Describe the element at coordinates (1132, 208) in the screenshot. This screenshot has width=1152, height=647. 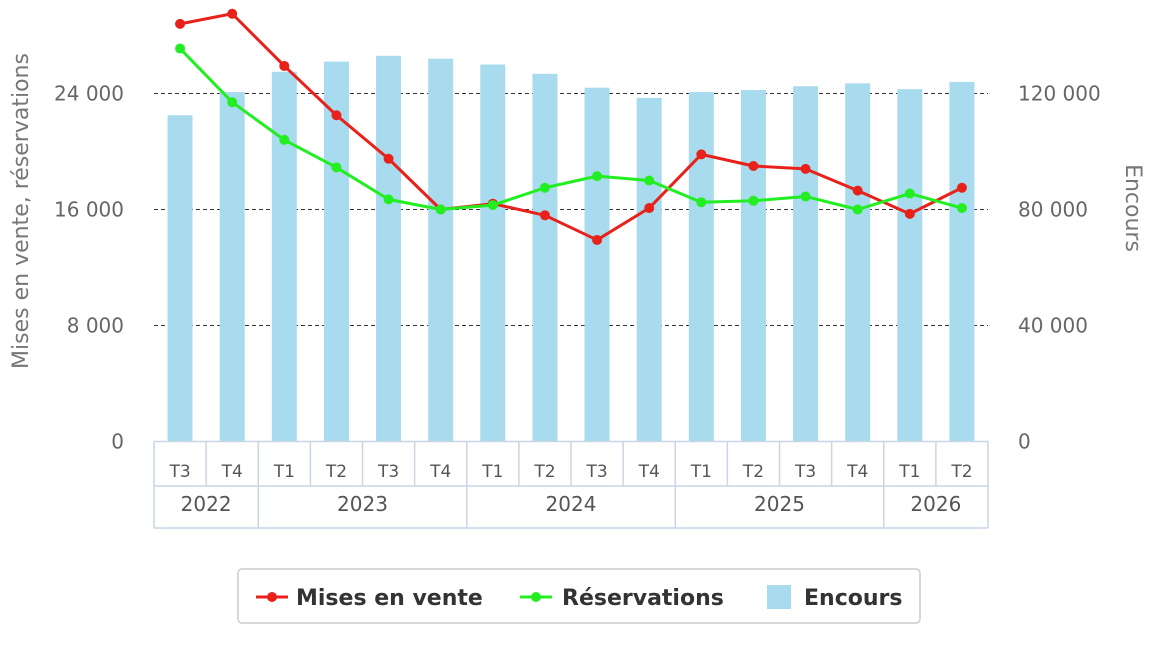
I see `right-axis-title: Encours` at that location.